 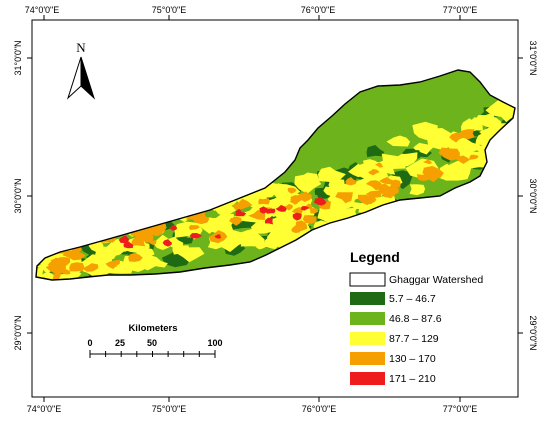 What do you see at coordinates (533, 195) in the screenshot?
I see `right-tick-label: 30°0'0"N` at bounding box center [533, 195].